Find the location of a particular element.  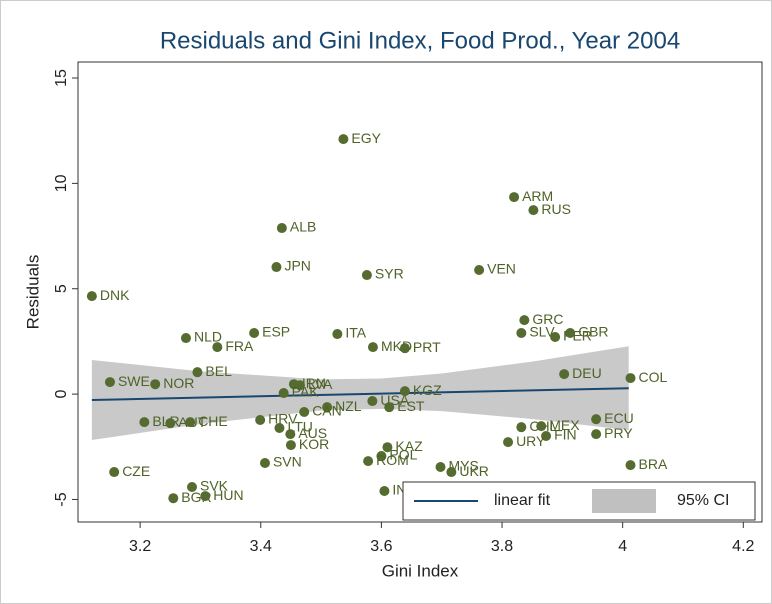

point-label: MYS is located at coordinates (464, 466).